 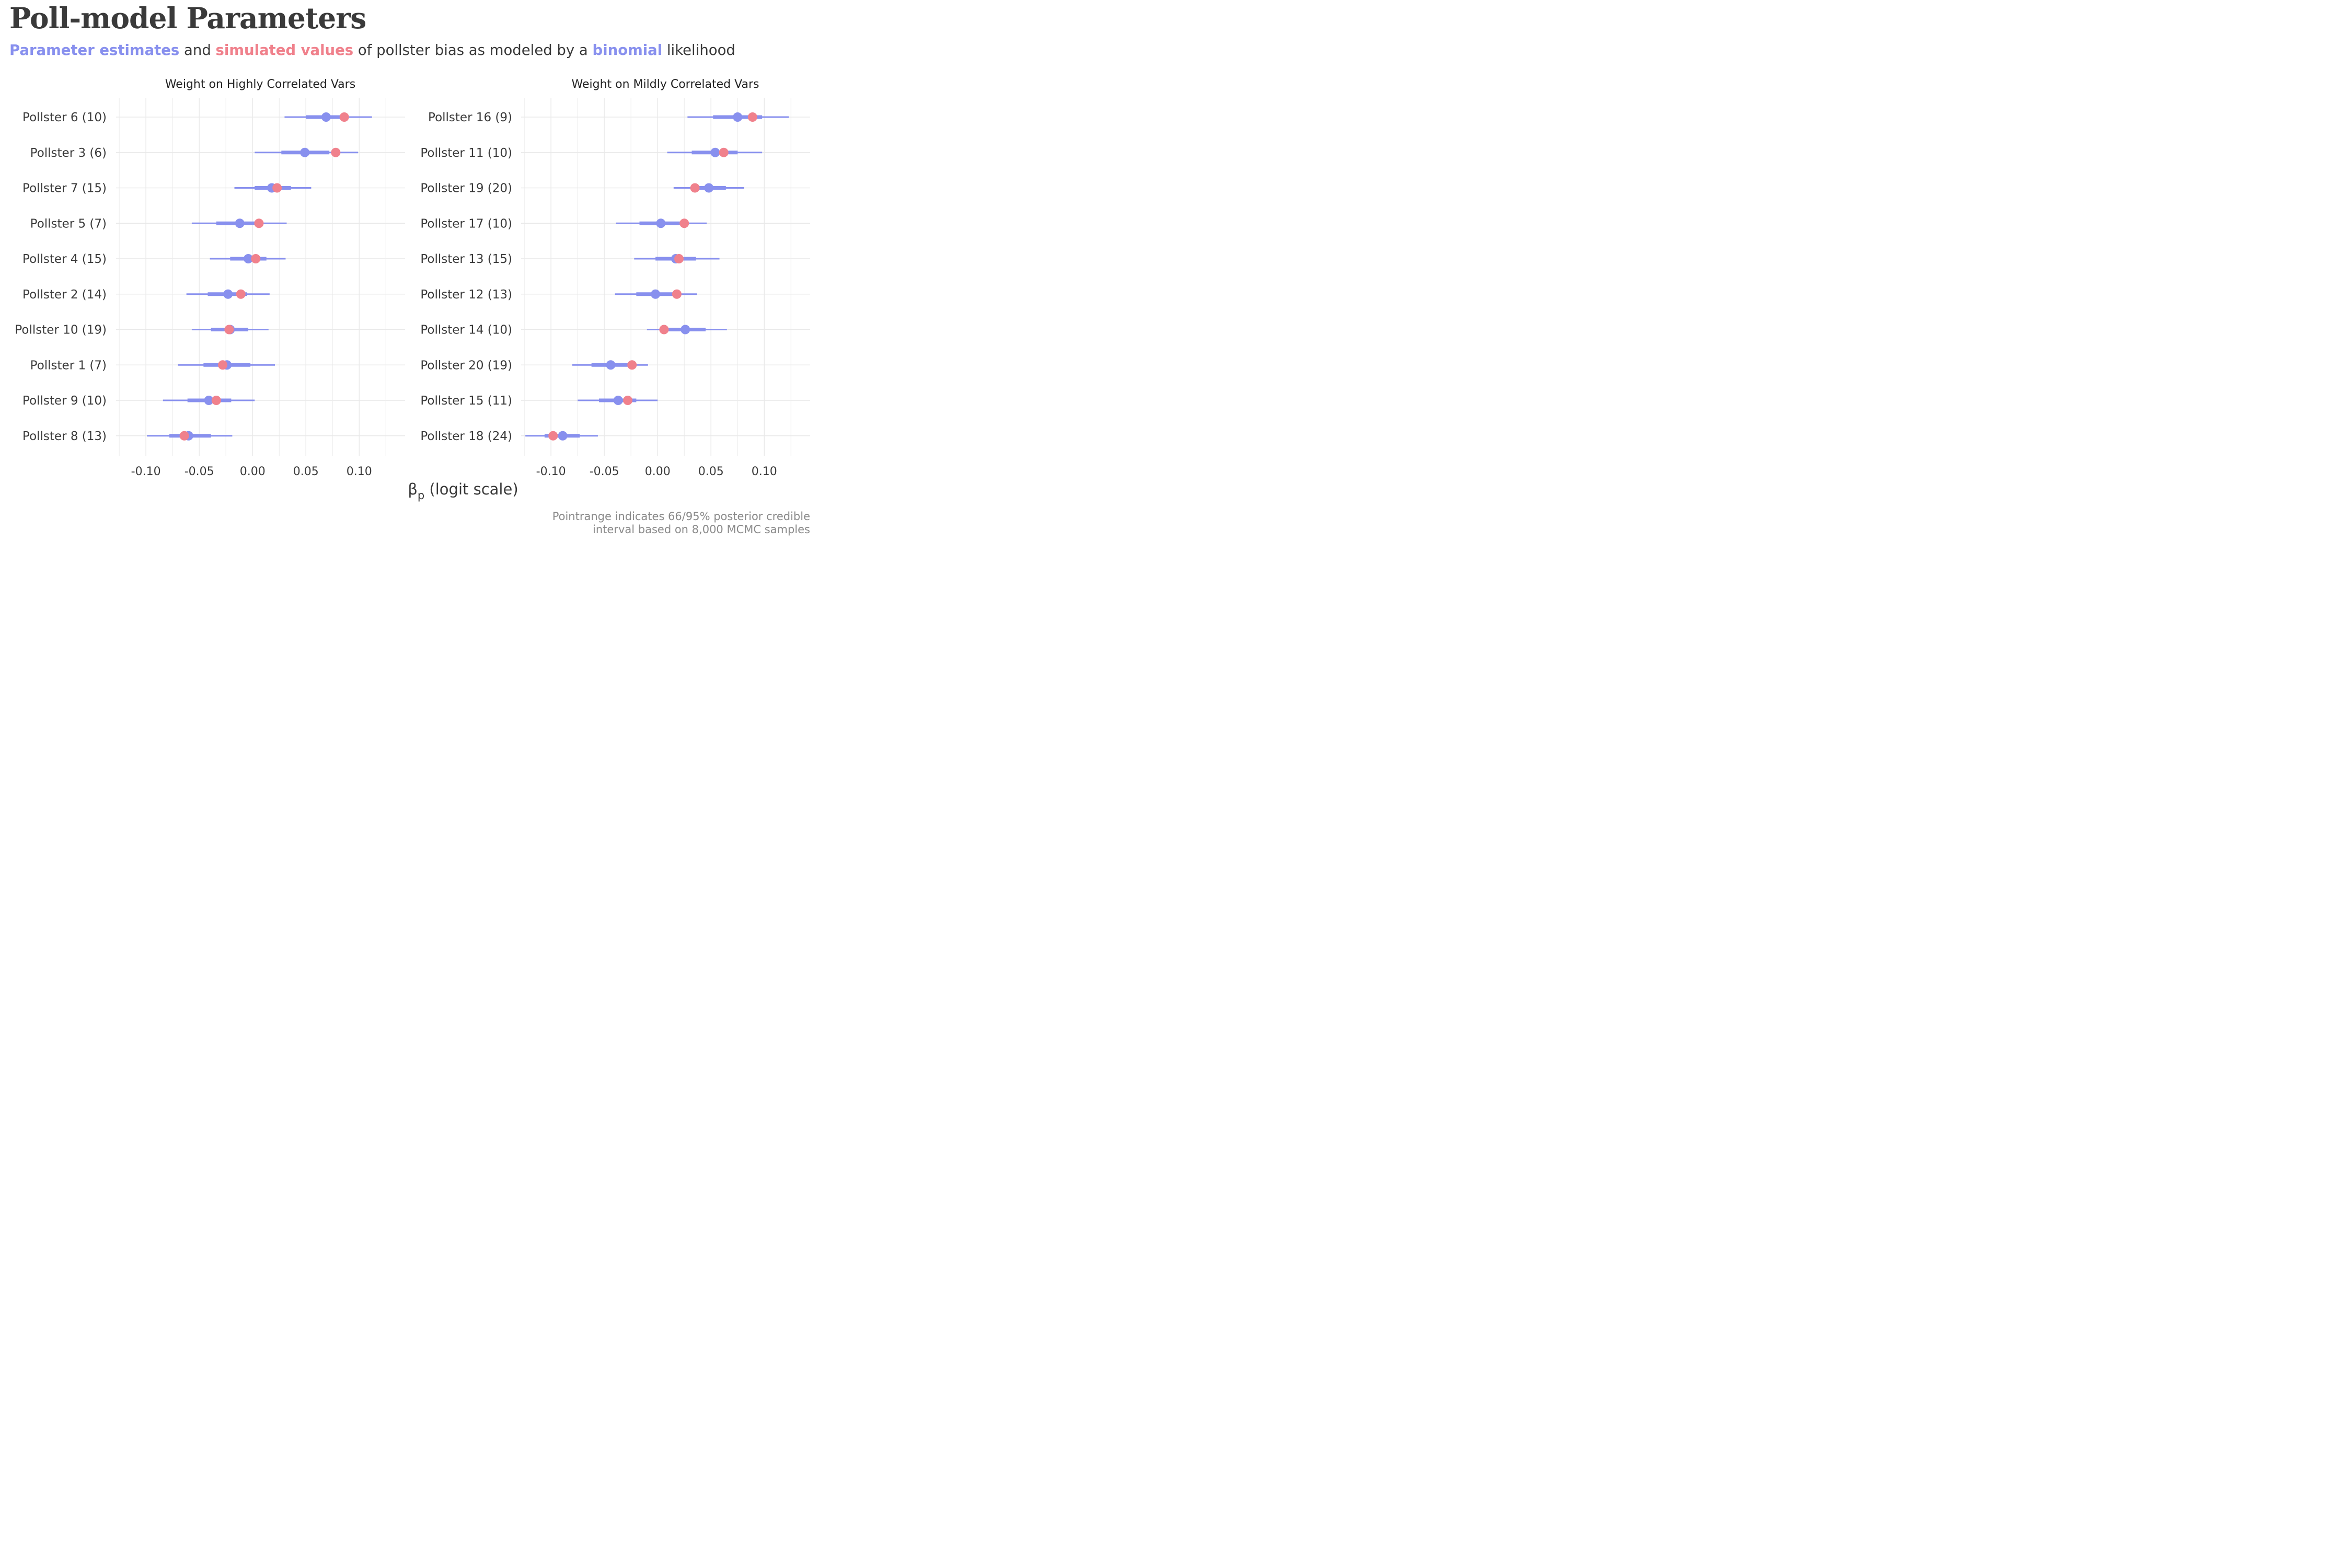 I want to click on x-axis-title-text: (logit scale), so click(x=471, y=489).